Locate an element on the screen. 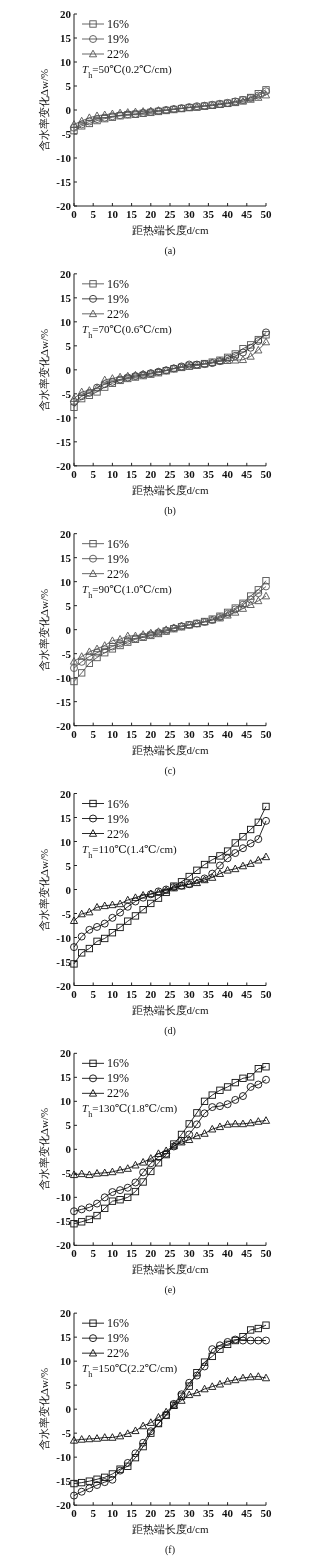  text: (c) is located at coordinates (170, 770).